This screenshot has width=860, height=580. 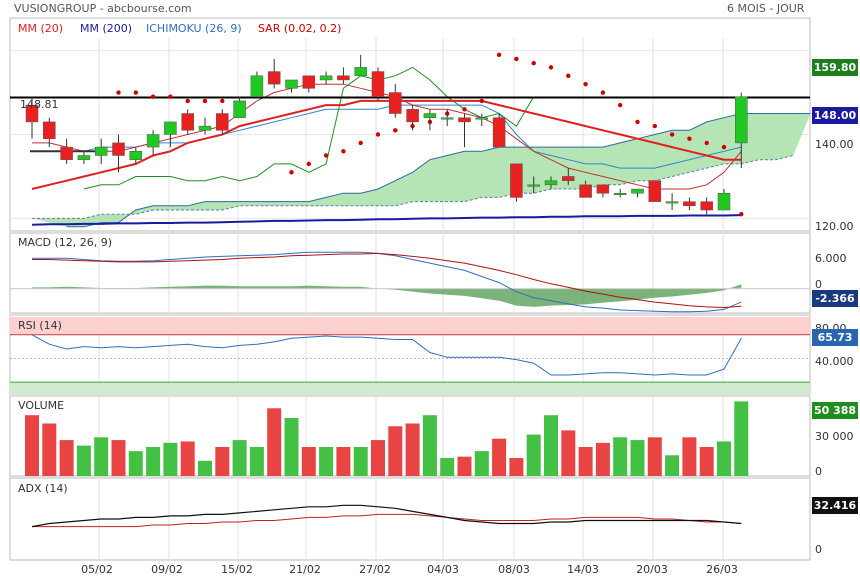 I want to click on x-label-4: 27/02, so click(x=375, y=569).